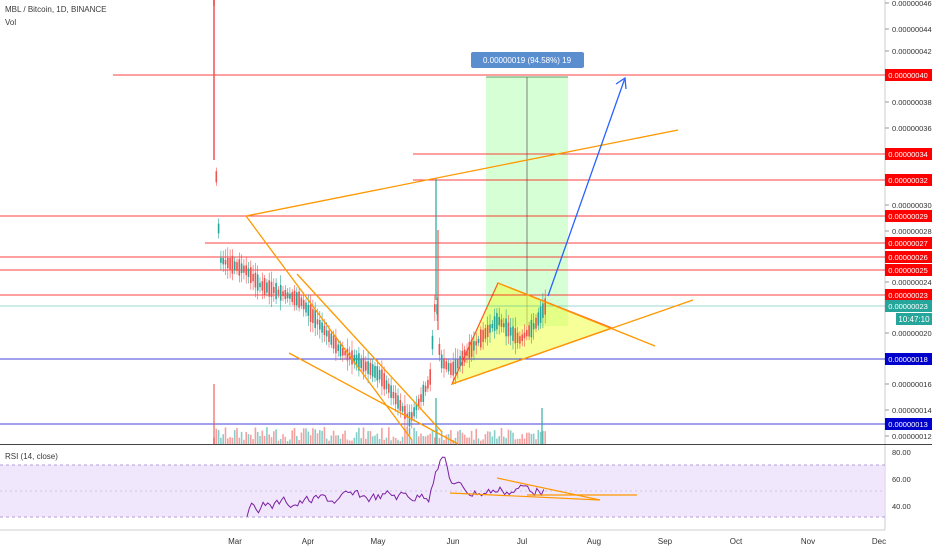  What do you see at coordinates (462, 173) in the screenshot?
I see `upper-channel-line` at bounding box center [462, 173].